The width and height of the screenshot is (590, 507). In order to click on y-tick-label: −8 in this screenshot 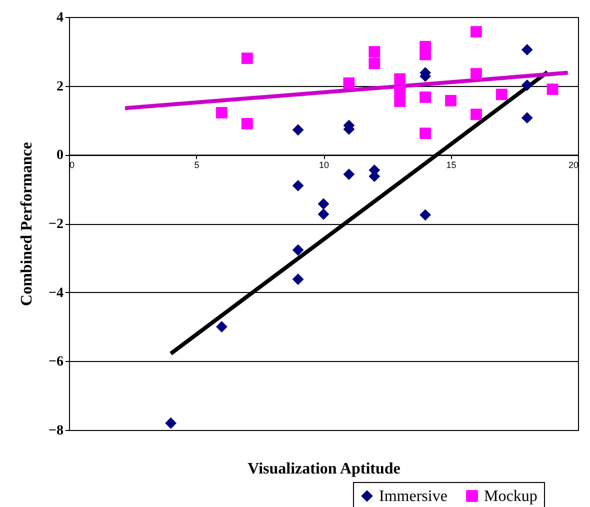, I will do `click(56, 431)`.